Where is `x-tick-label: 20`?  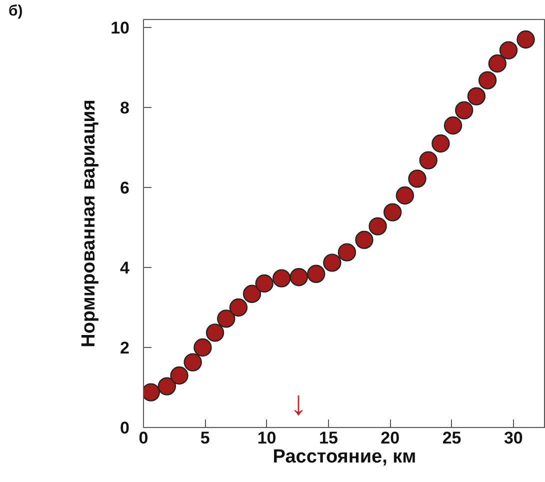 x-tick-label: 20 is located at coordinates (390, 438).